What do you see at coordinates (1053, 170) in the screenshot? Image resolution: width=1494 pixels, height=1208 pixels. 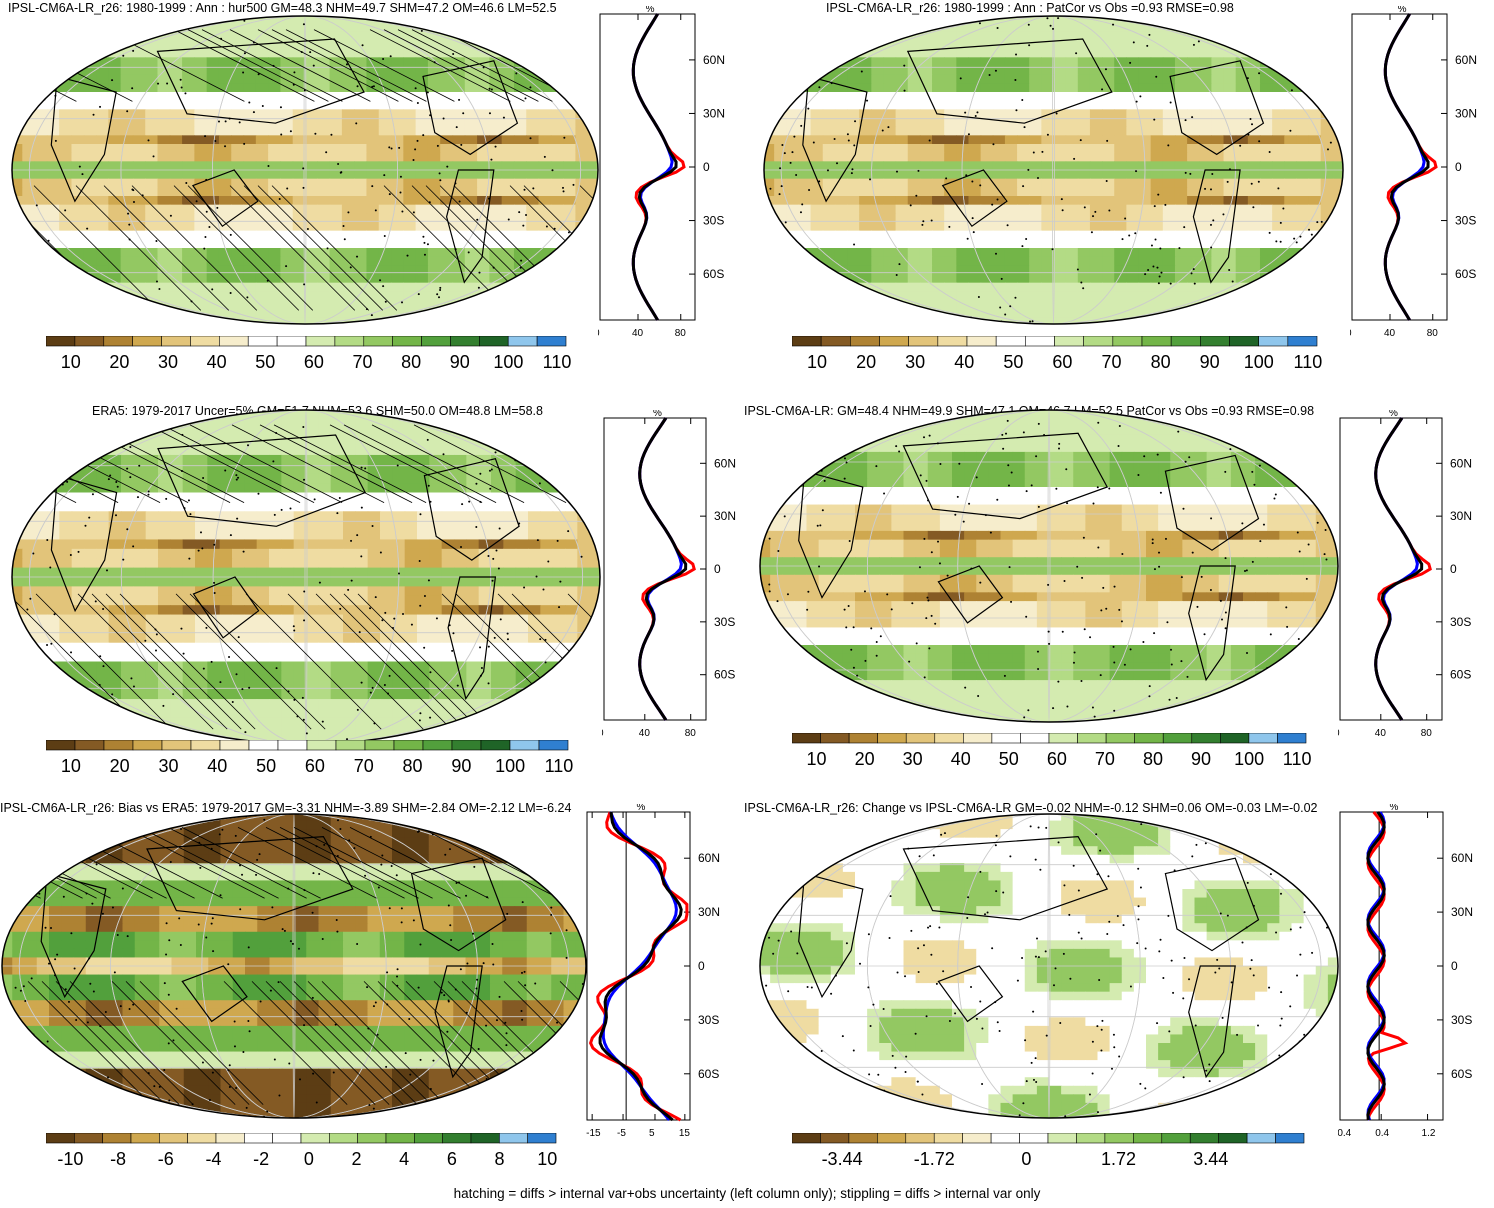 I see `map-border` at bounding box center [1053, 170].